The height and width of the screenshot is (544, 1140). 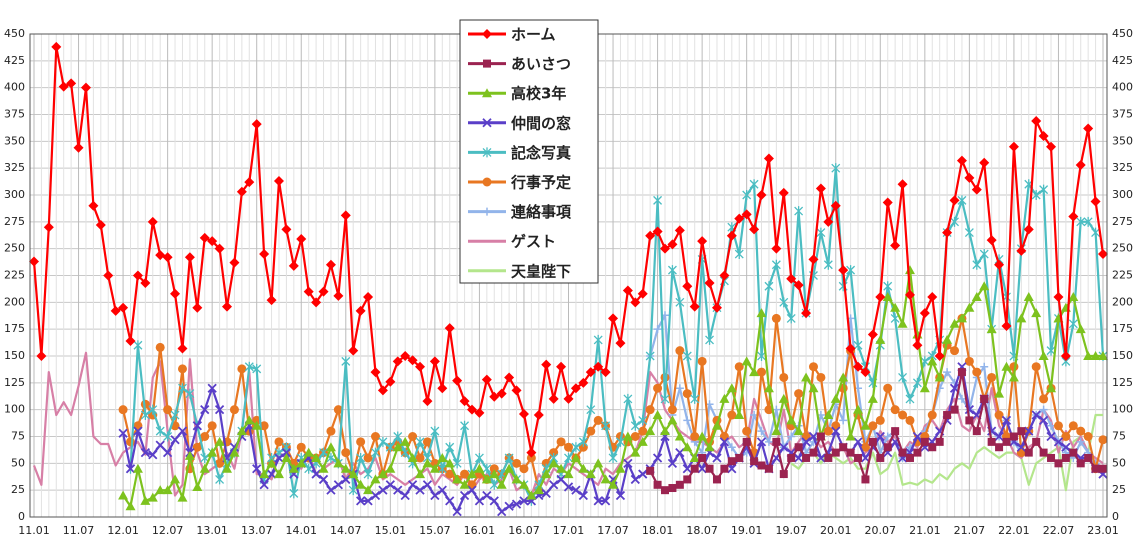 What do you see at coordinates (1122, 33) in the screenshot?
I see `y2-tick-label: 450` at bounding box center [1122, 33].